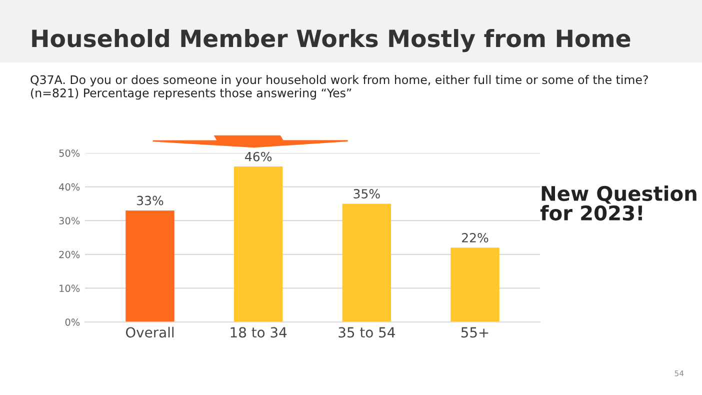  What do you see at coordinates (69, 153) in the screenshot?
I see `y-tick-label: 50%` at bounding box center [69, 153].